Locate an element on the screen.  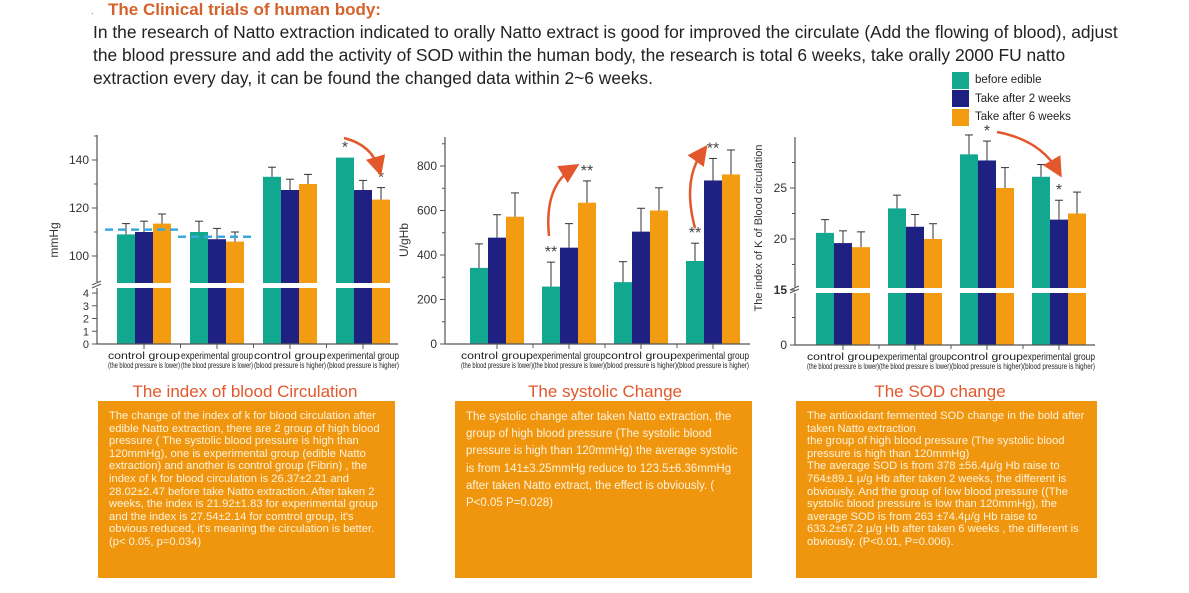
y-tick-label: 140 is located at coordinates (79, 160).